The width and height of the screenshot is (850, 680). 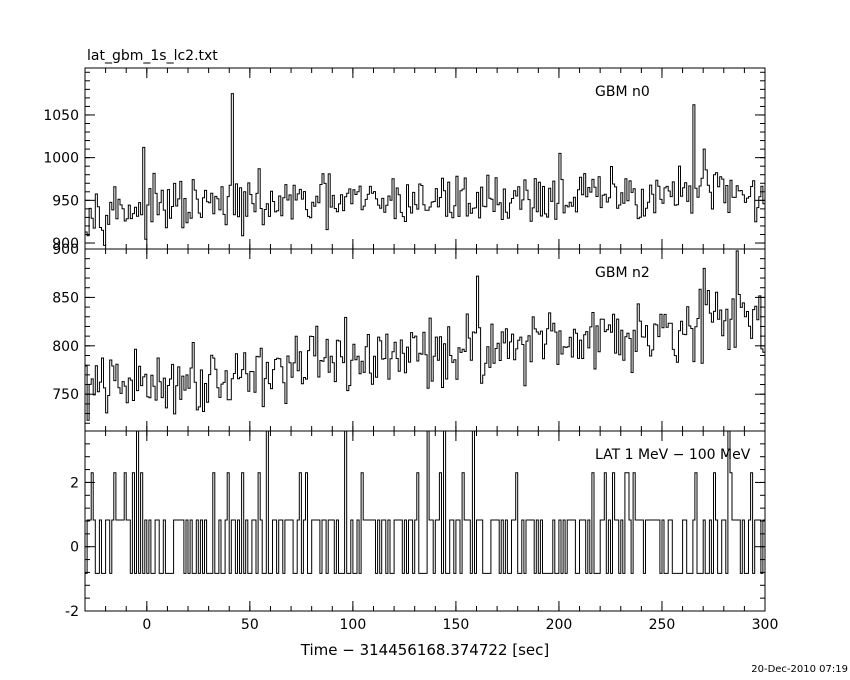 I want to click on x-tick-label: 100, so click(x=353, y=625).